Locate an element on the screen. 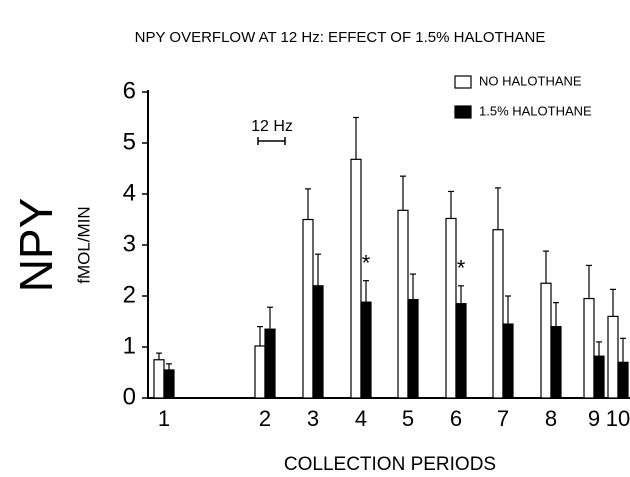  stimulus-label: 12 Hz is located at coordinates (272, 126).